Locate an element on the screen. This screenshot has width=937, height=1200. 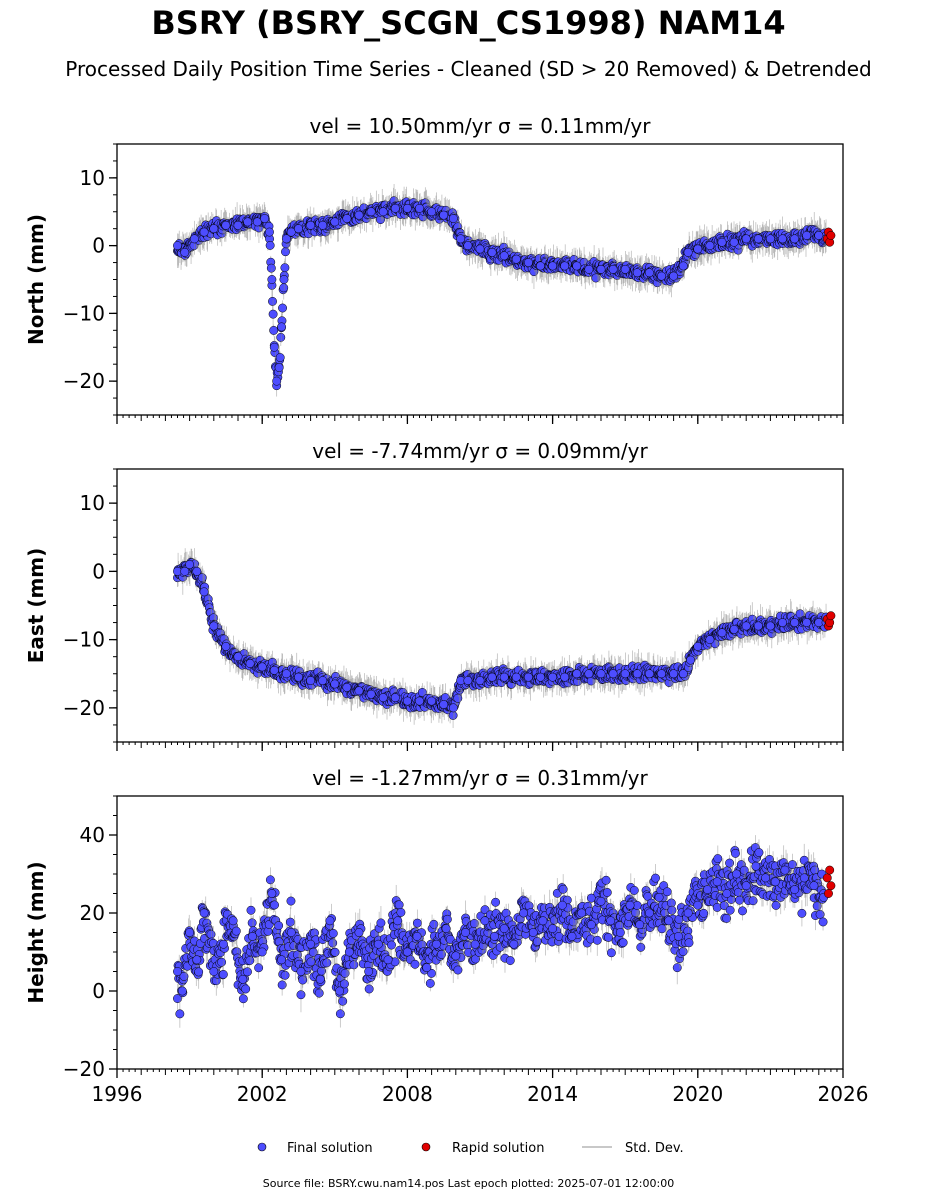
density-cloud is located at coordinates (502, 638).